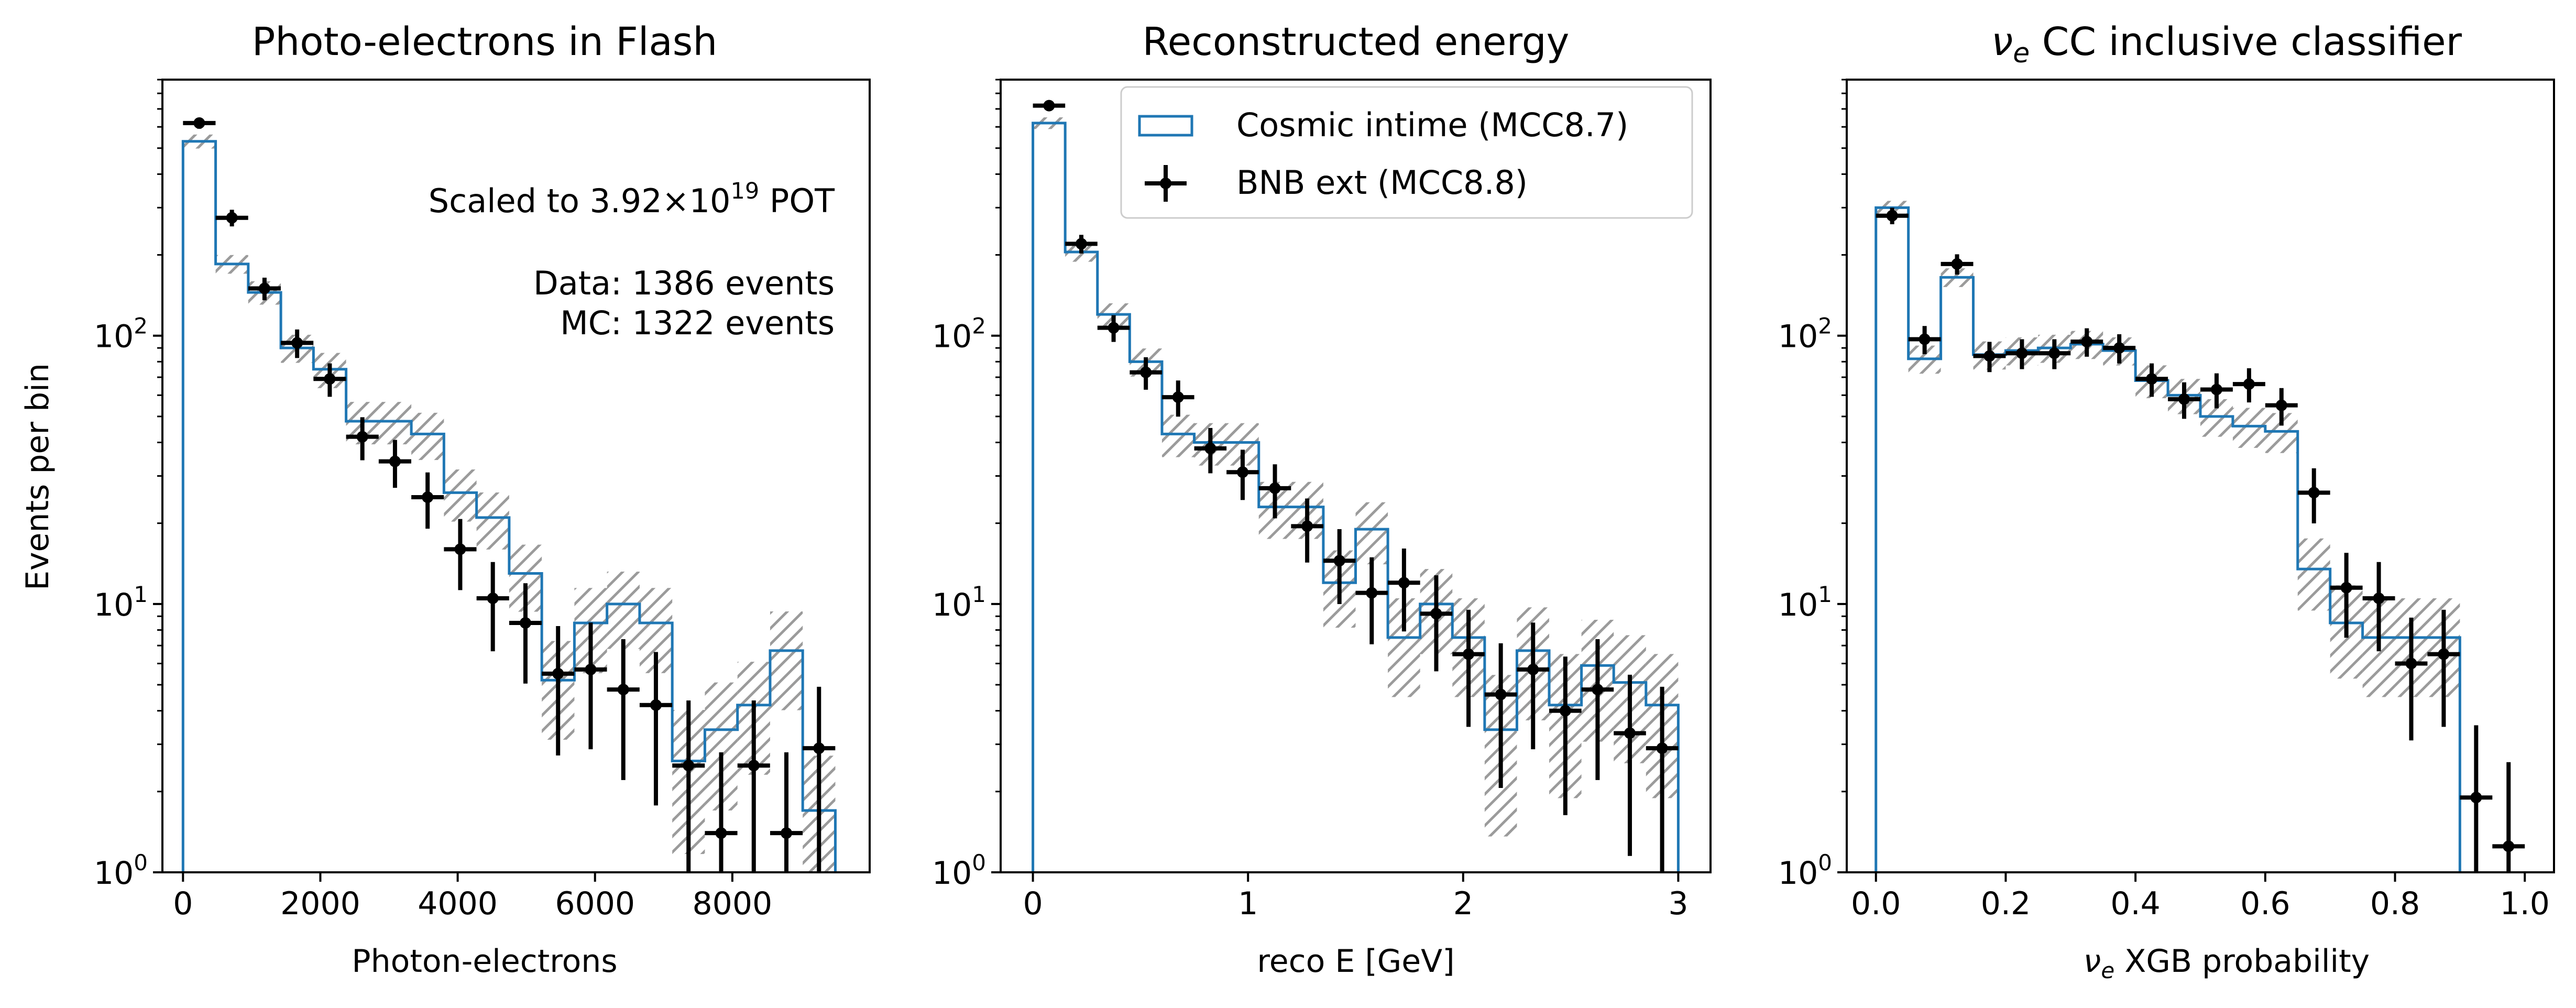  I want to click on panel-3-x-label-nu: ν, so click(2092, 962).